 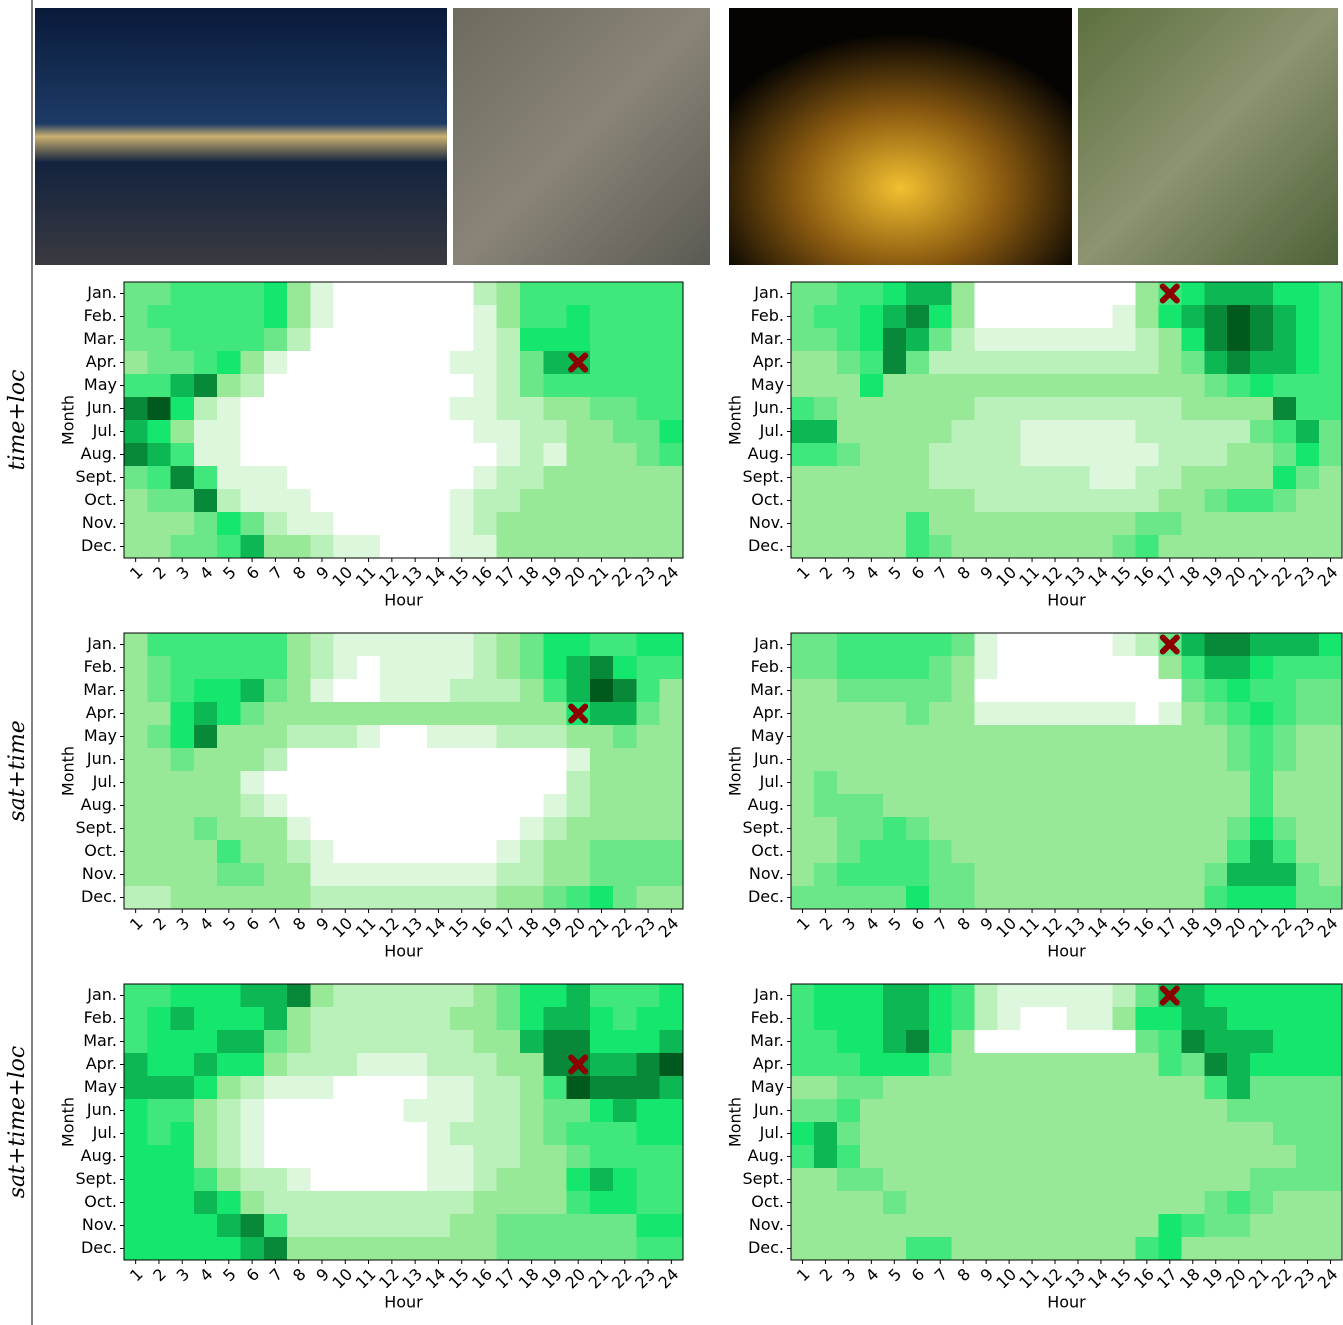 What do you see at coordinates (771, 430) in the screenshot?
I see `y-tick-label: Jul.` at bounding box center [771, 430].